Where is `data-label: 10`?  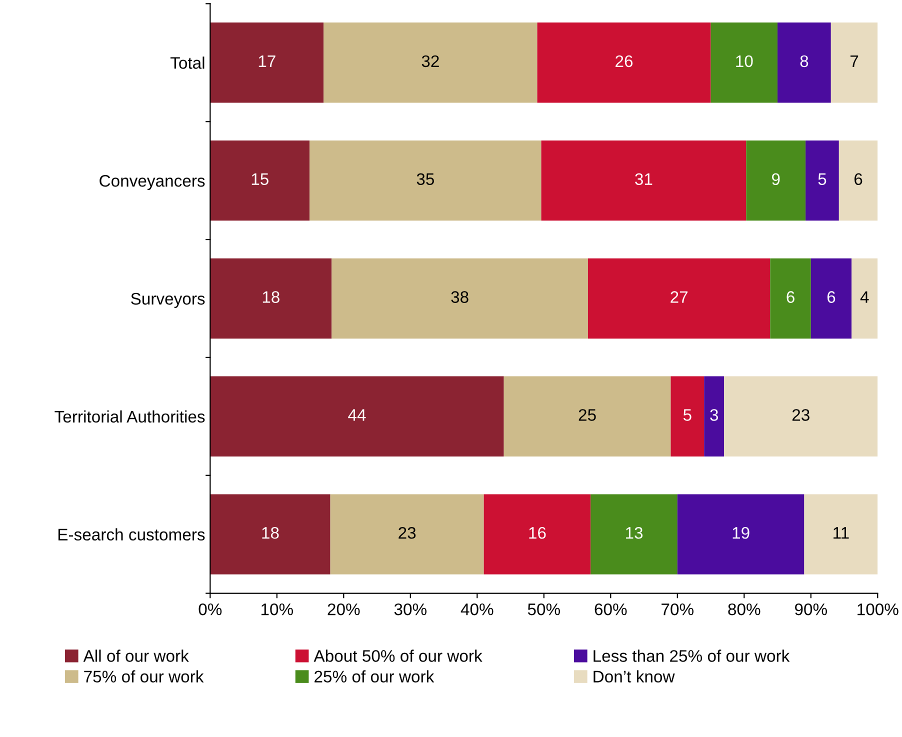 data-label: 10 is located at coordinates (744, 61).